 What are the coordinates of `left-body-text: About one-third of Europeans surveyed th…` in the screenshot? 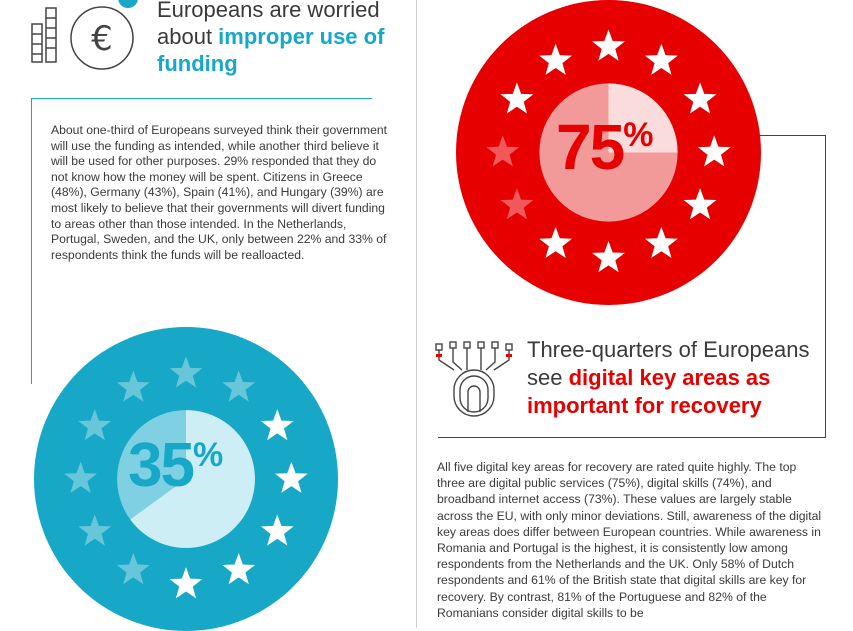 It's located at (219, 192).